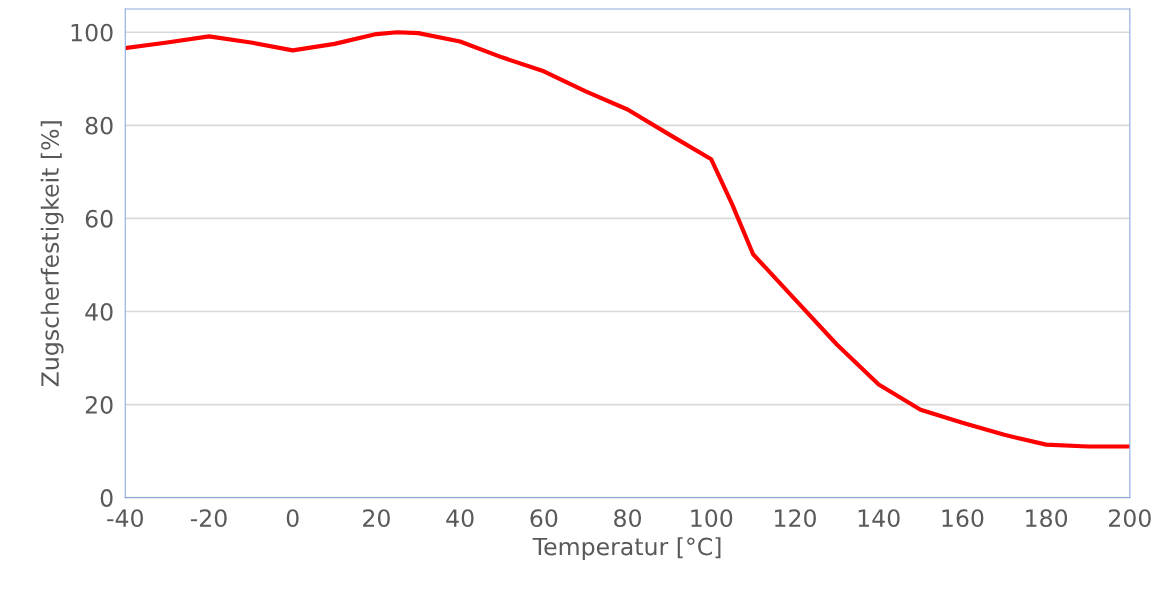 The height and width of the screenshot is (596, 1160). What do you see at coordinates (99, 405) in the screenshot?
I see `y-tick-label: 20` at bounding box center [99, 405].